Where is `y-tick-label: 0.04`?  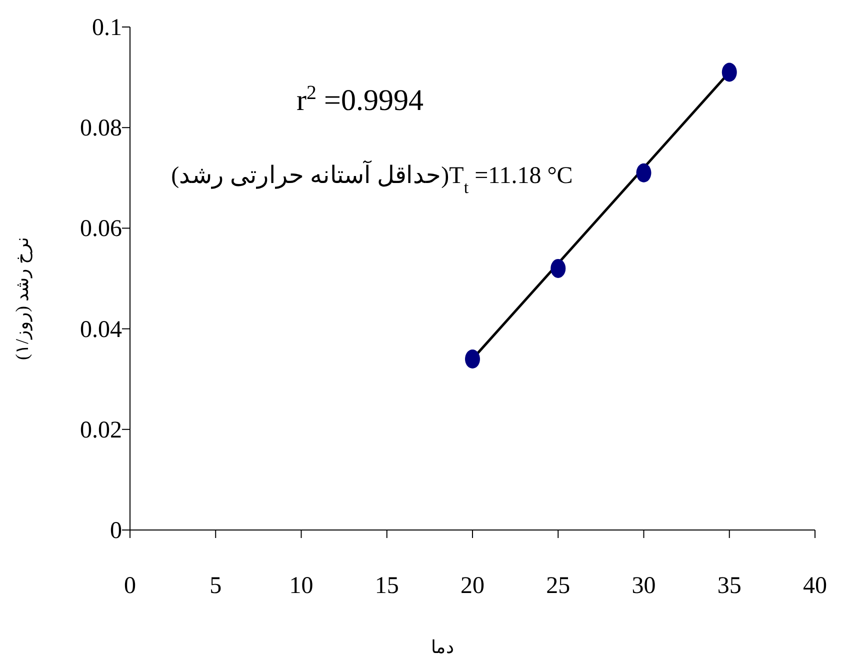 y-tick-label: 0.04 is located at coordinates (101, 329).